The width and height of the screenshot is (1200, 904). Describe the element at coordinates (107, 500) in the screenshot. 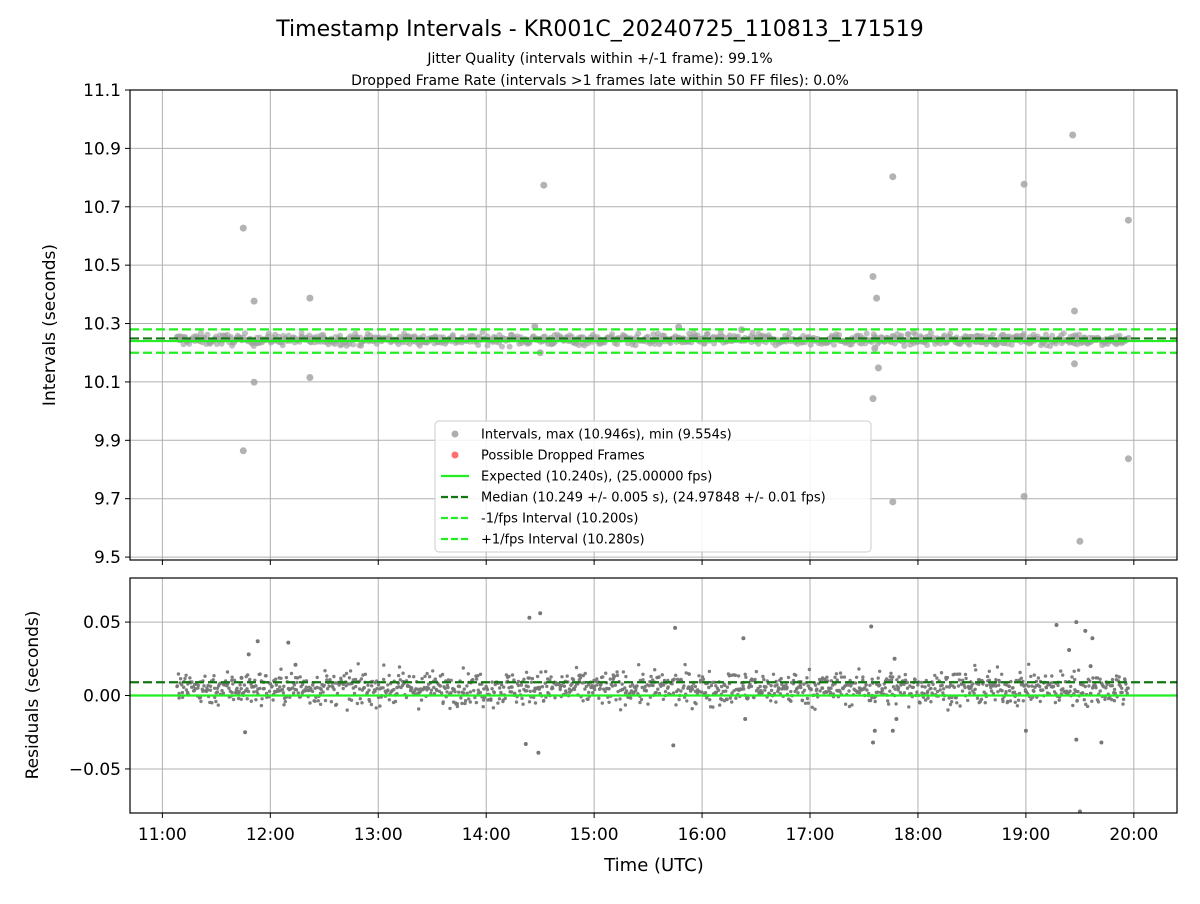

I see `y-tick-label: 9.7` at that location.